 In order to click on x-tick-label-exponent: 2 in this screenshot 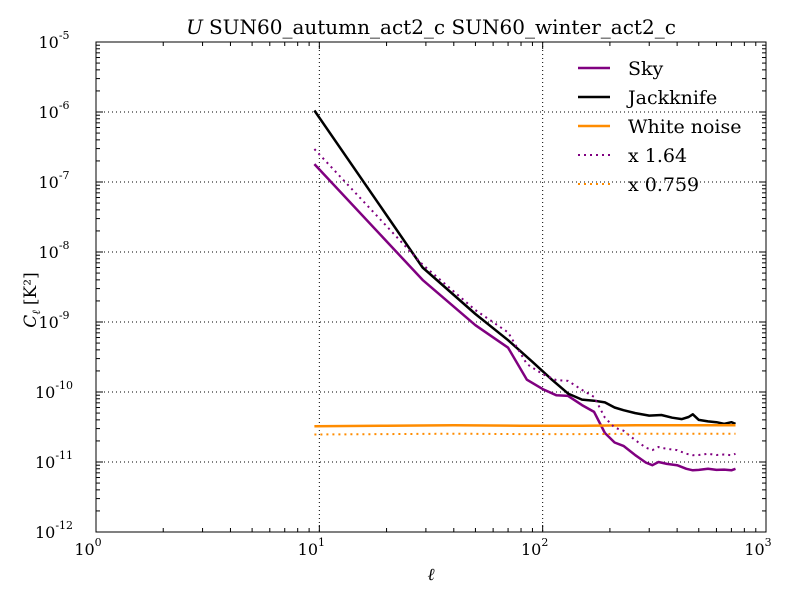, I will do `click(544, 542)`.